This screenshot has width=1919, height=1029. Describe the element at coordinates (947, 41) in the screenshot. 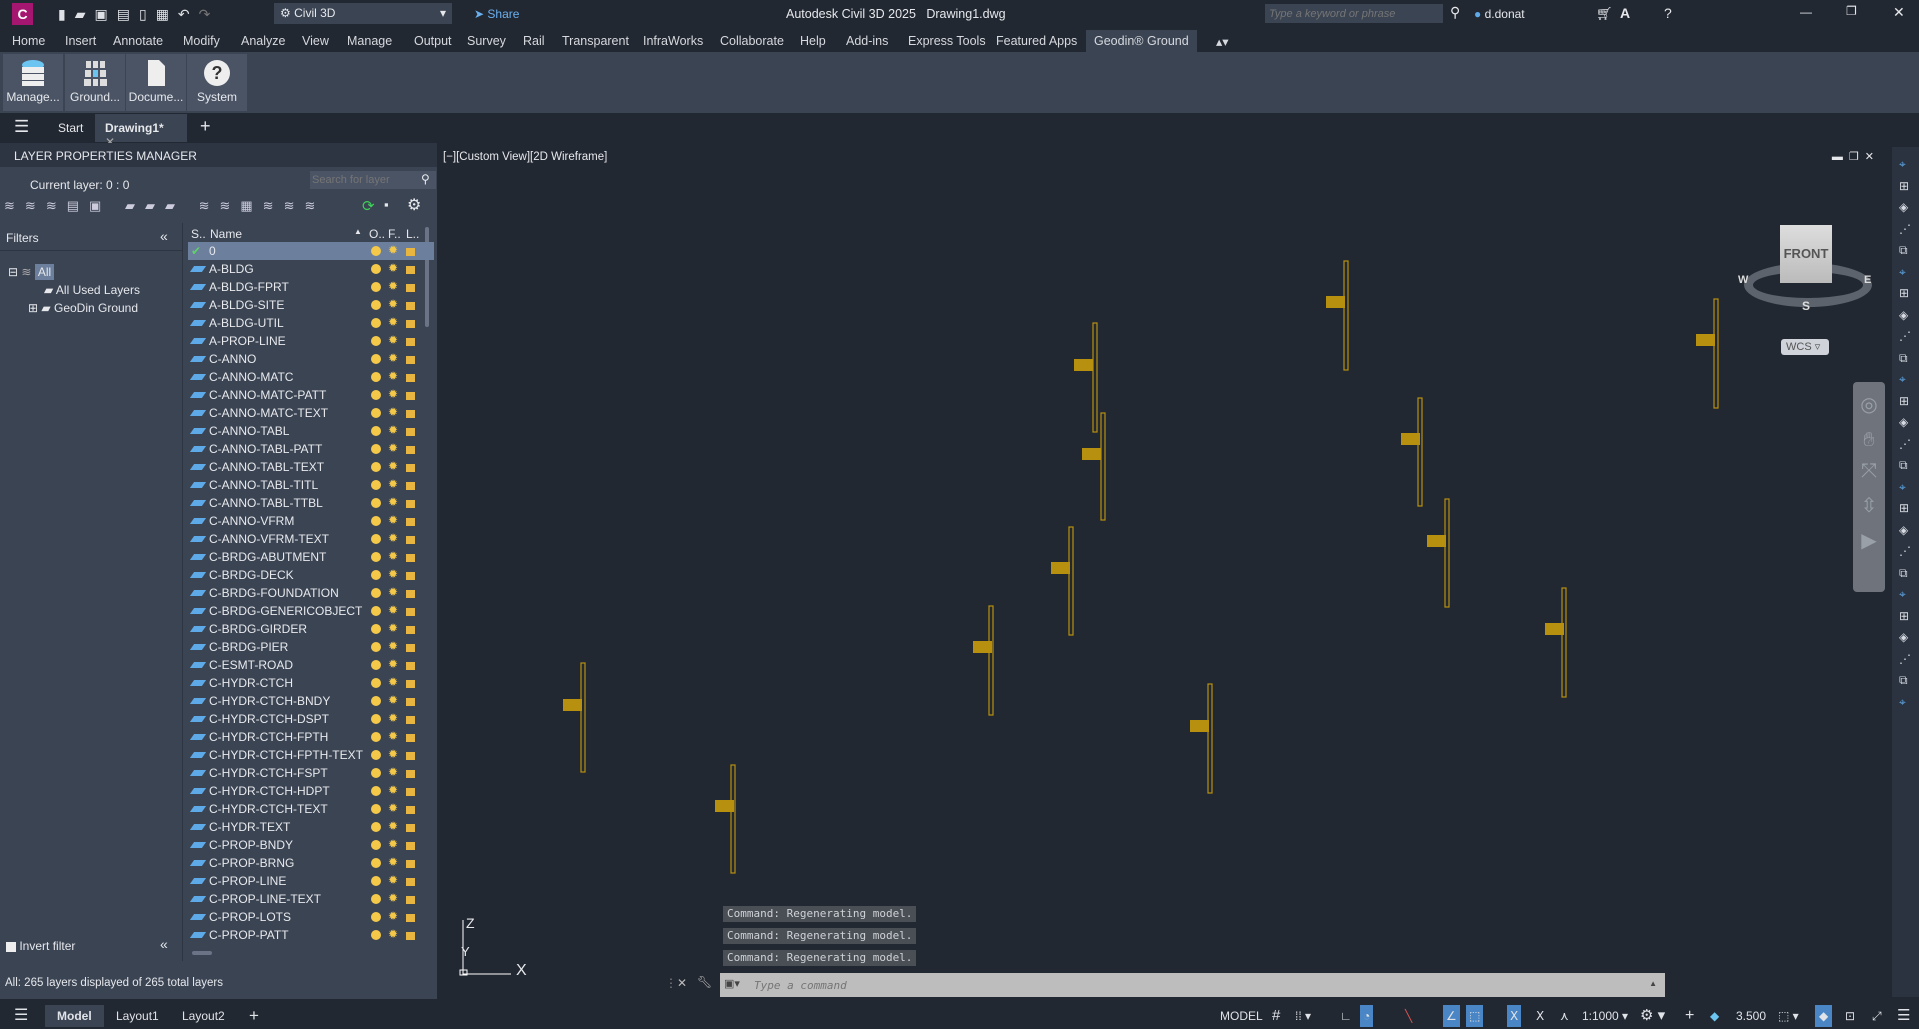

I see `ribbon-tab-express-tools: Express Tools` at that location.